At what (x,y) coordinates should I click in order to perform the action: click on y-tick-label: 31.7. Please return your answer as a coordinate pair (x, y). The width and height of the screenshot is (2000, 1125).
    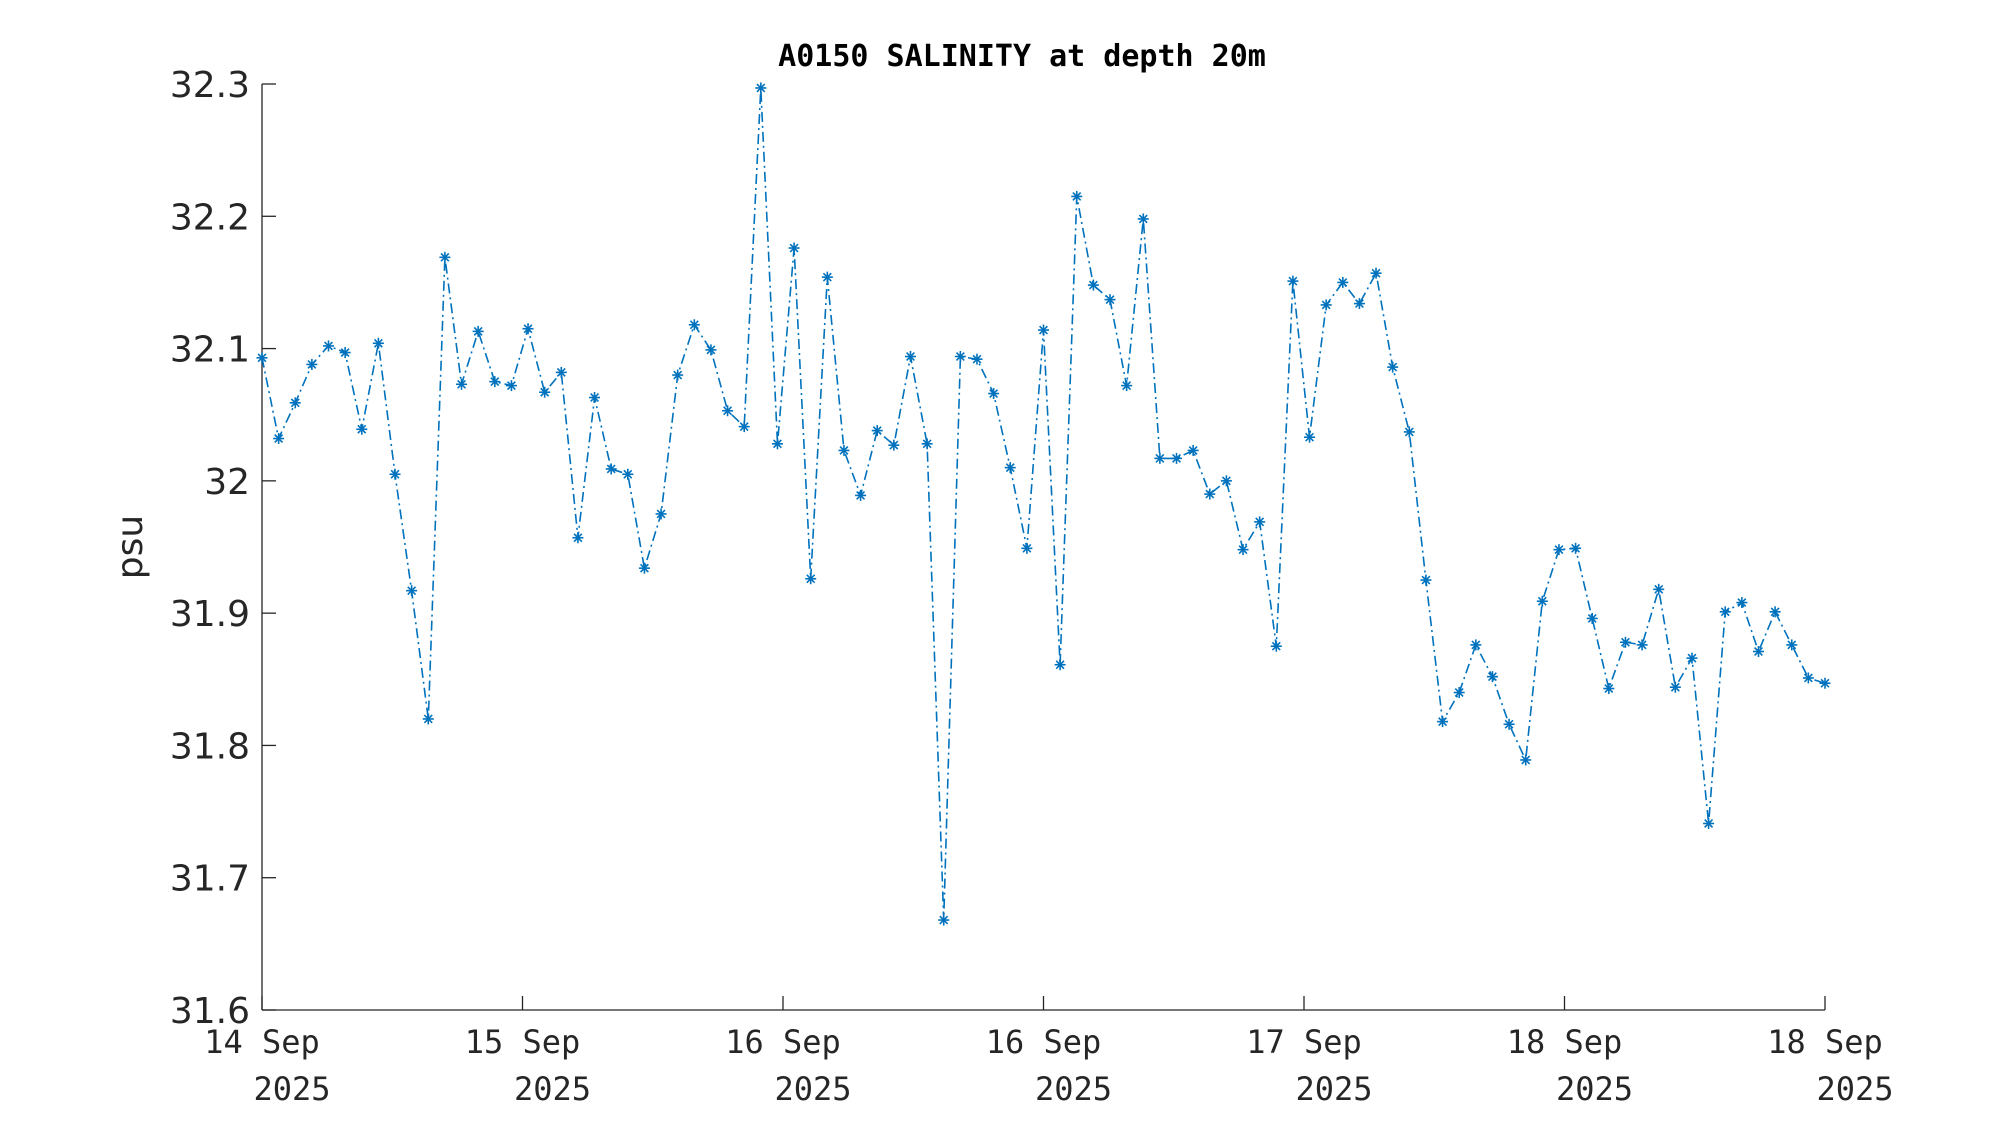
    Looking at the image, I should click on (210, 879).